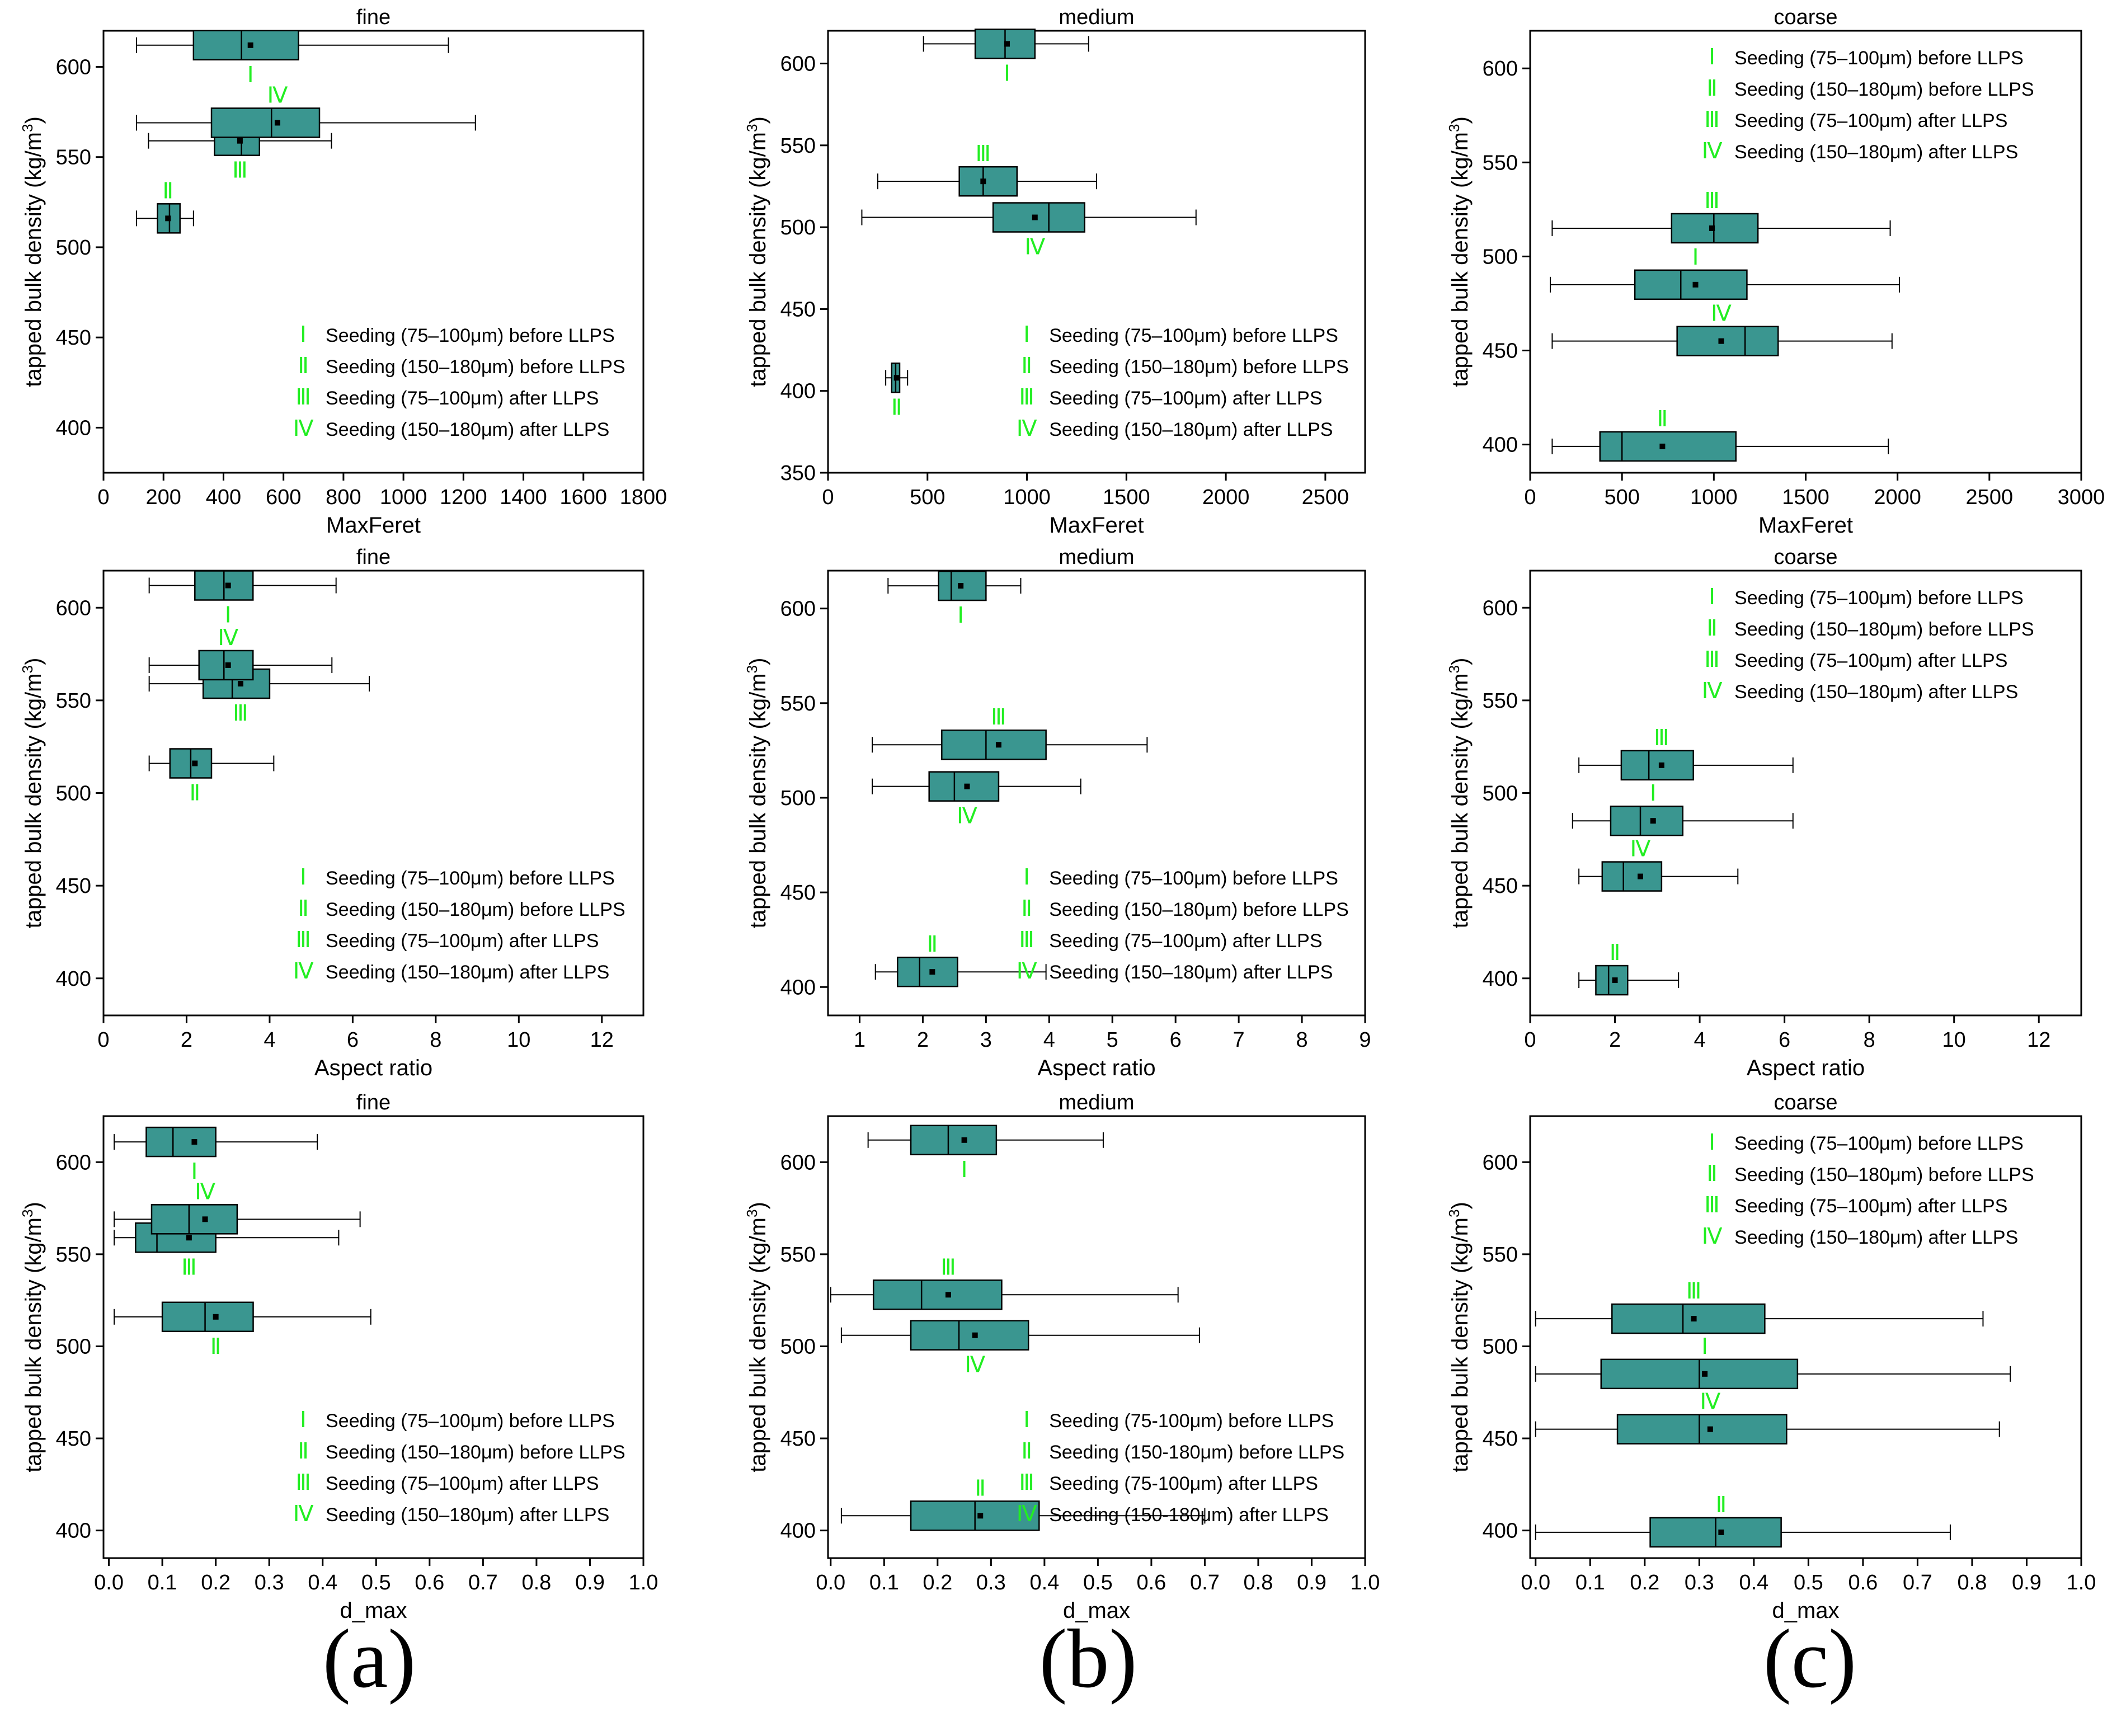 The height and width of the screenshot is (1736, 2112). Describe the element at coordinates (1700, 1040) in the screenshot. I see `x-tick-label: 4` at that location.